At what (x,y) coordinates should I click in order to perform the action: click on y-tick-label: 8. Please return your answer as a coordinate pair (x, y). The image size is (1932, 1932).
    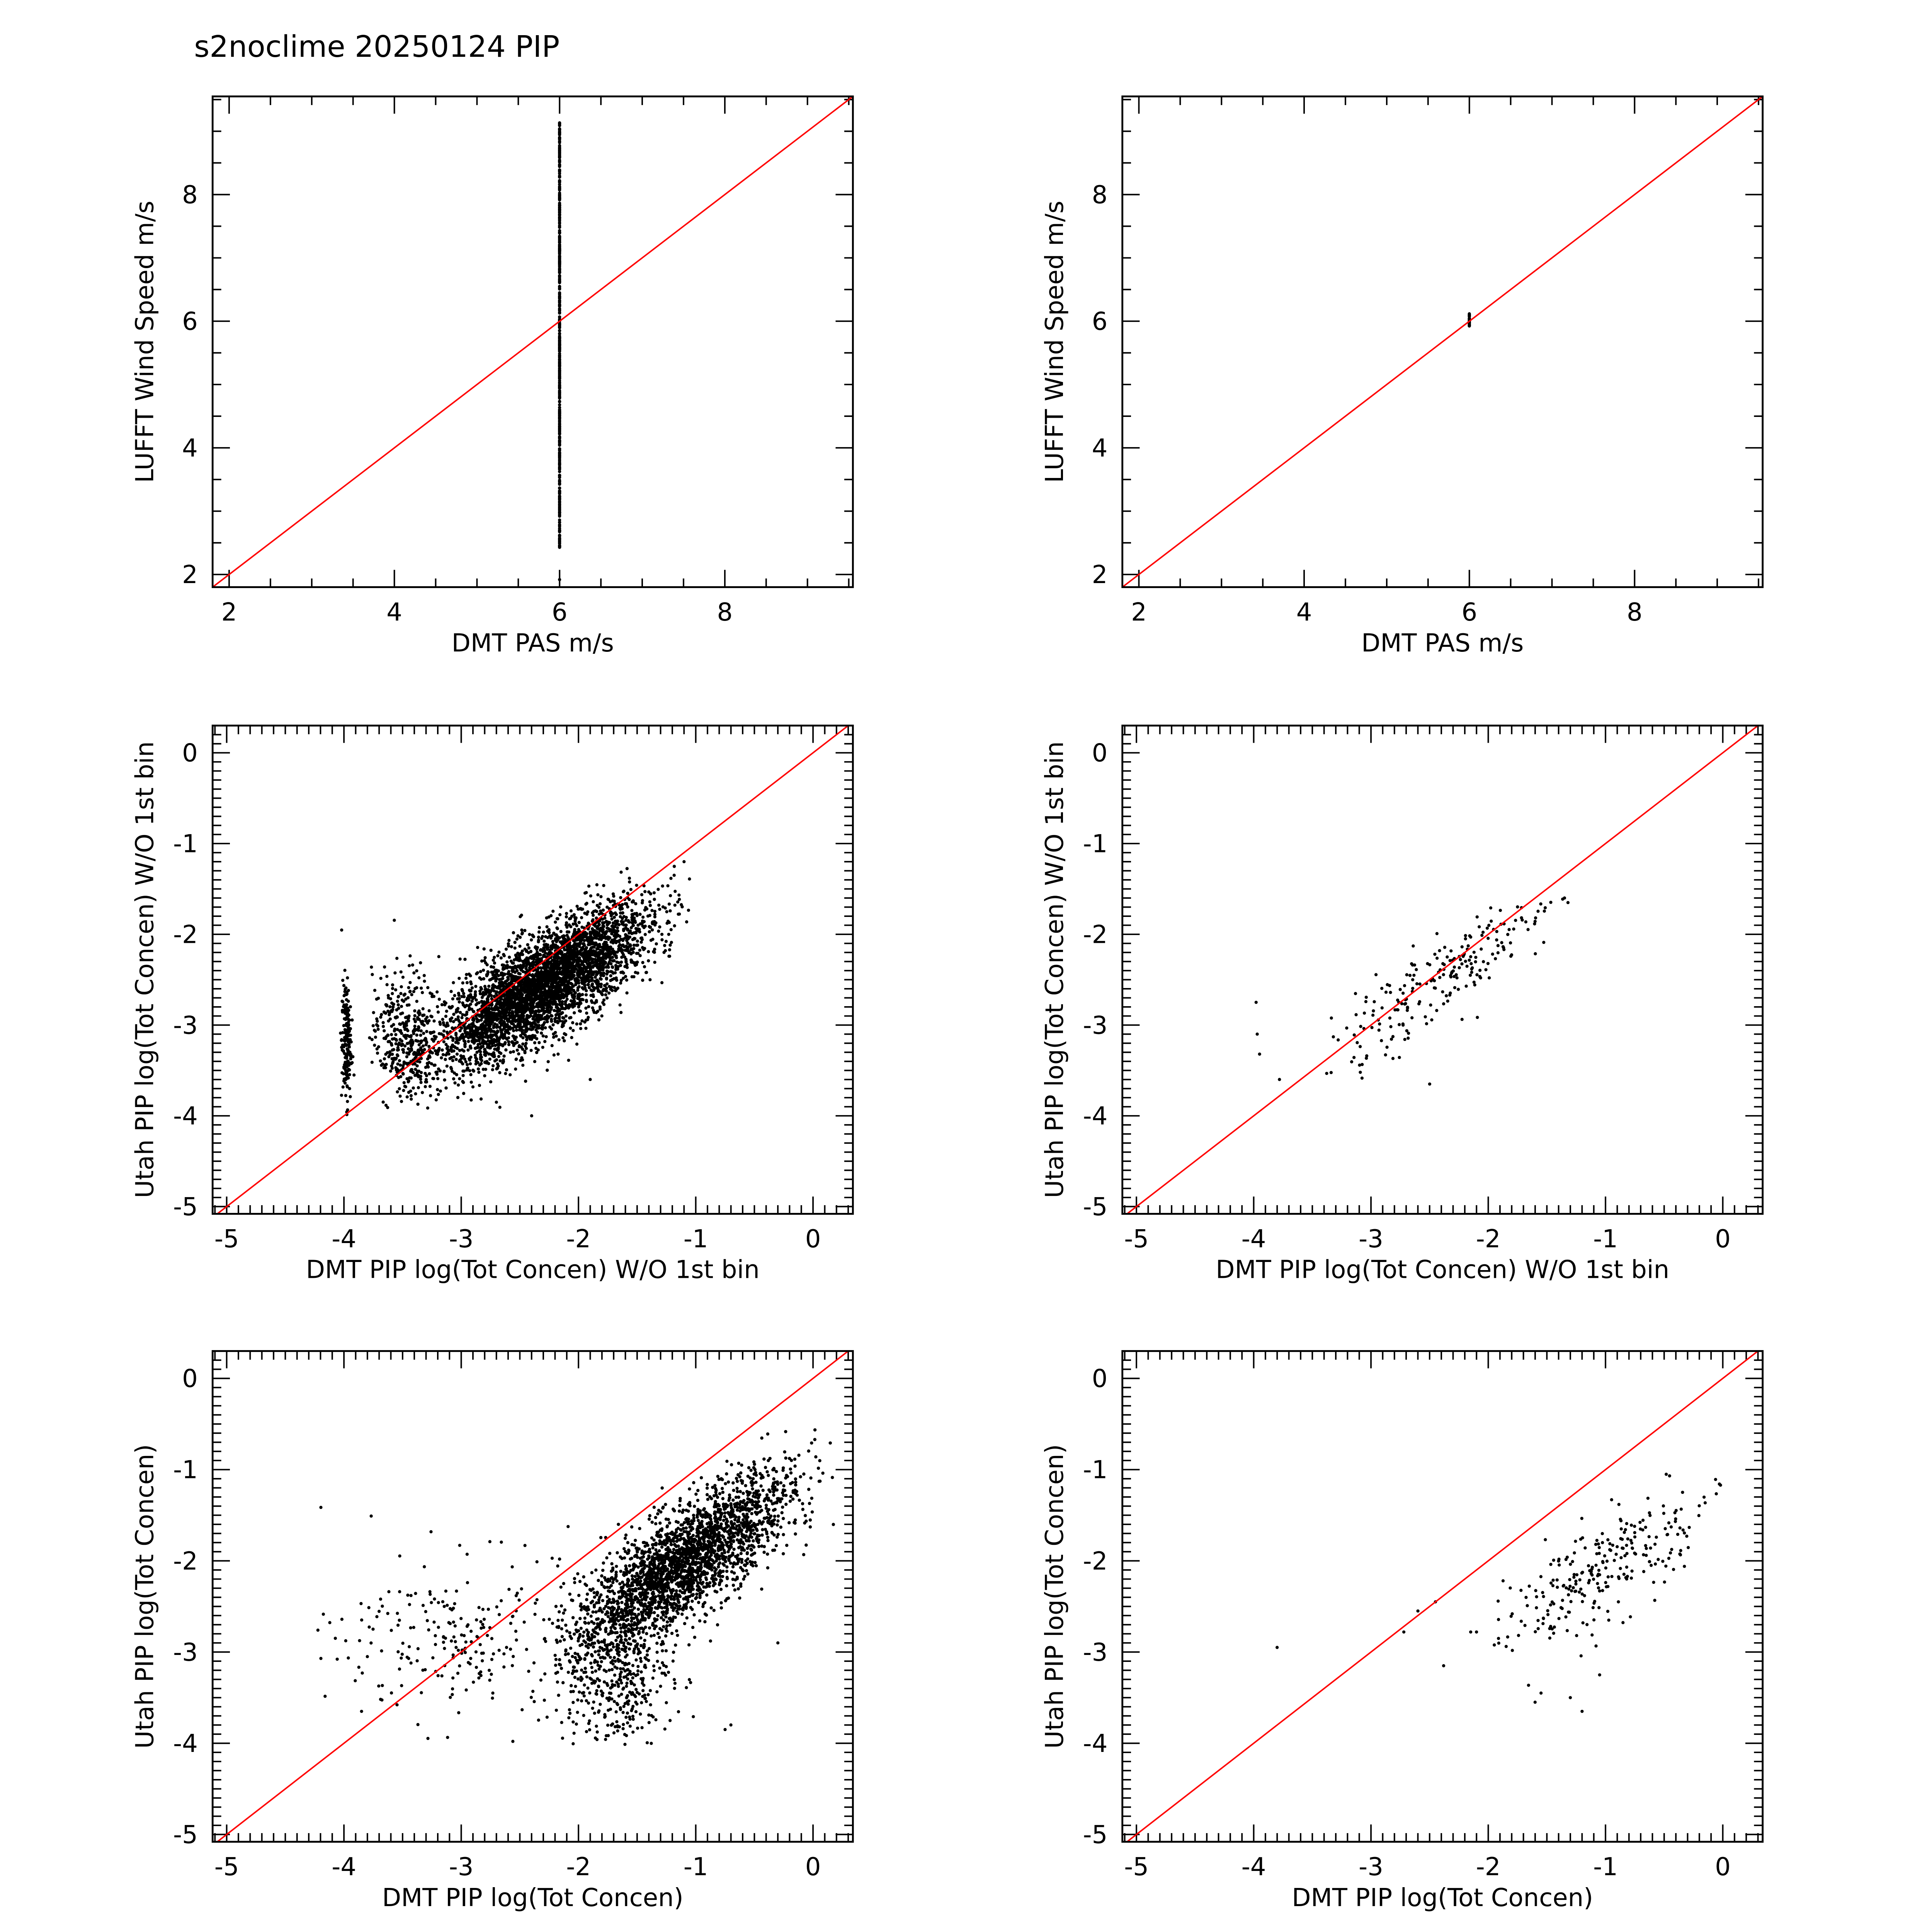
    Looking at the image, I should click on (190, 195).